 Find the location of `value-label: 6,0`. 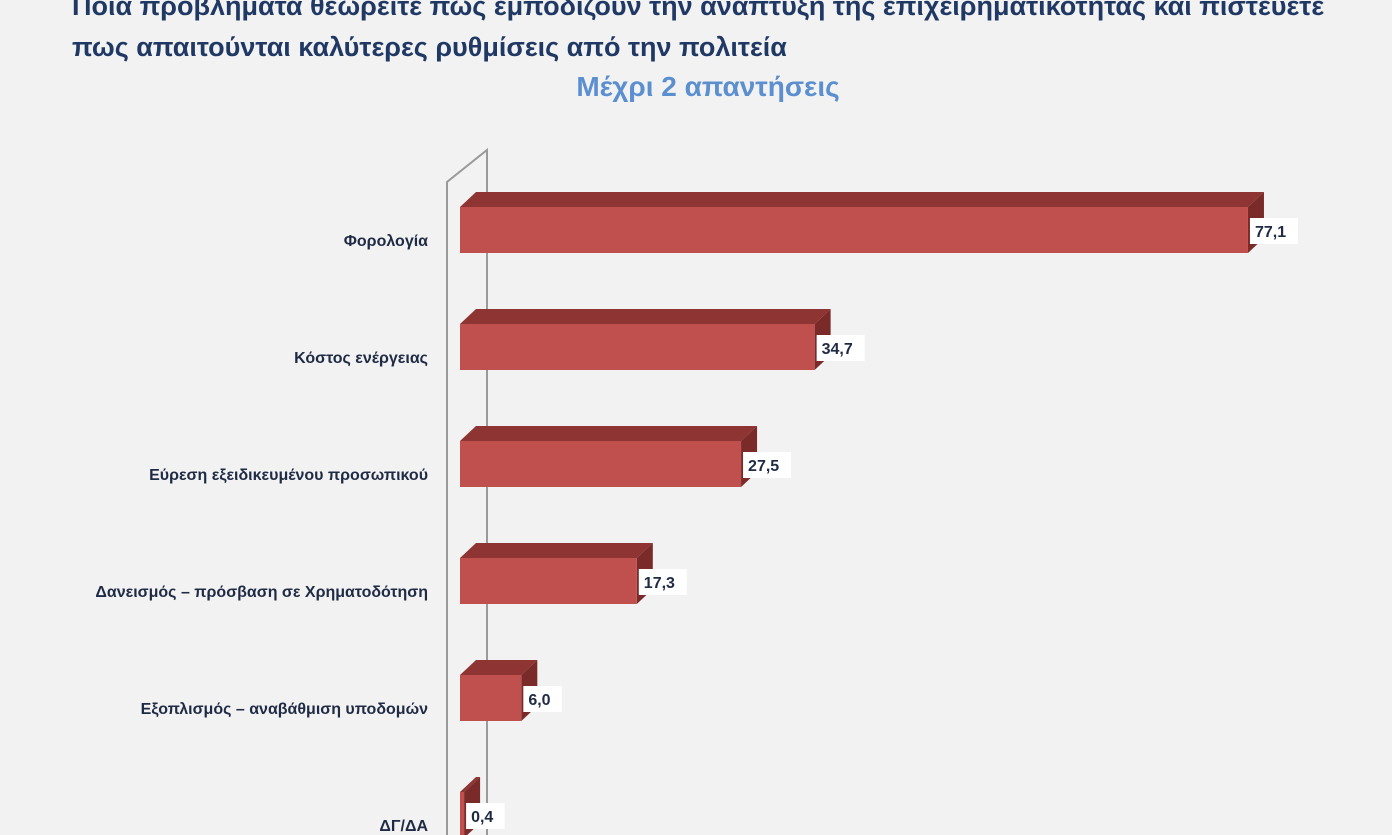

value-label: 6,0 is located at coordinates (539, 700).